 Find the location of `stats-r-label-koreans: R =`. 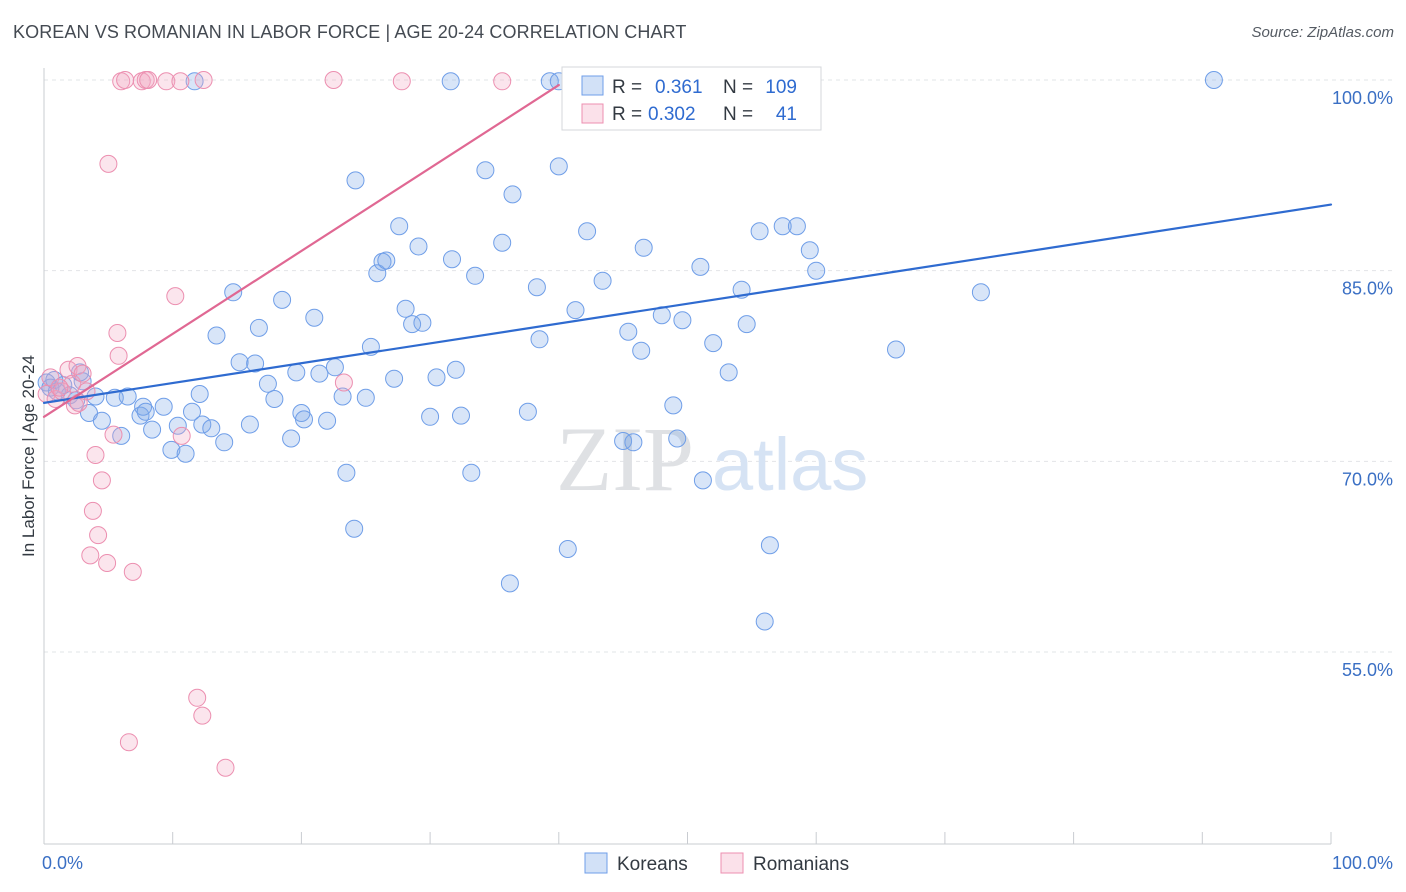

stats-r-label-koreans: R = is located at coordinates (627, 87).